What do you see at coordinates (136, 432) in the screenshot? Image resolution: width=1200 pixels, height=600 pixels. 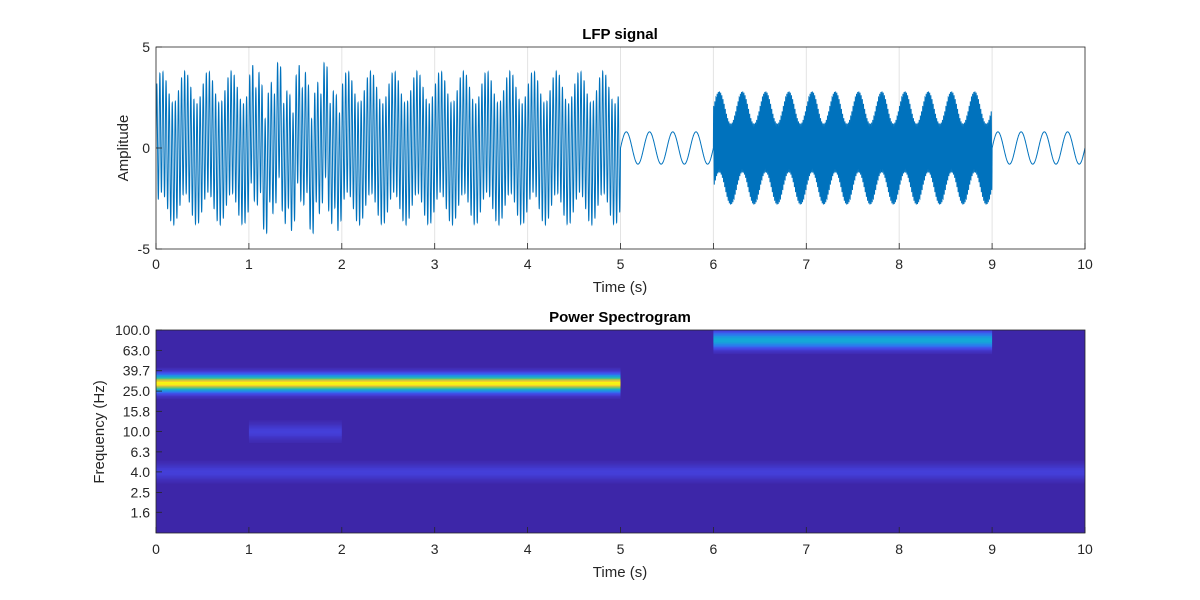 I see `spectrogram-y-tick-label: 10.0` at bounding box center [136, 432].